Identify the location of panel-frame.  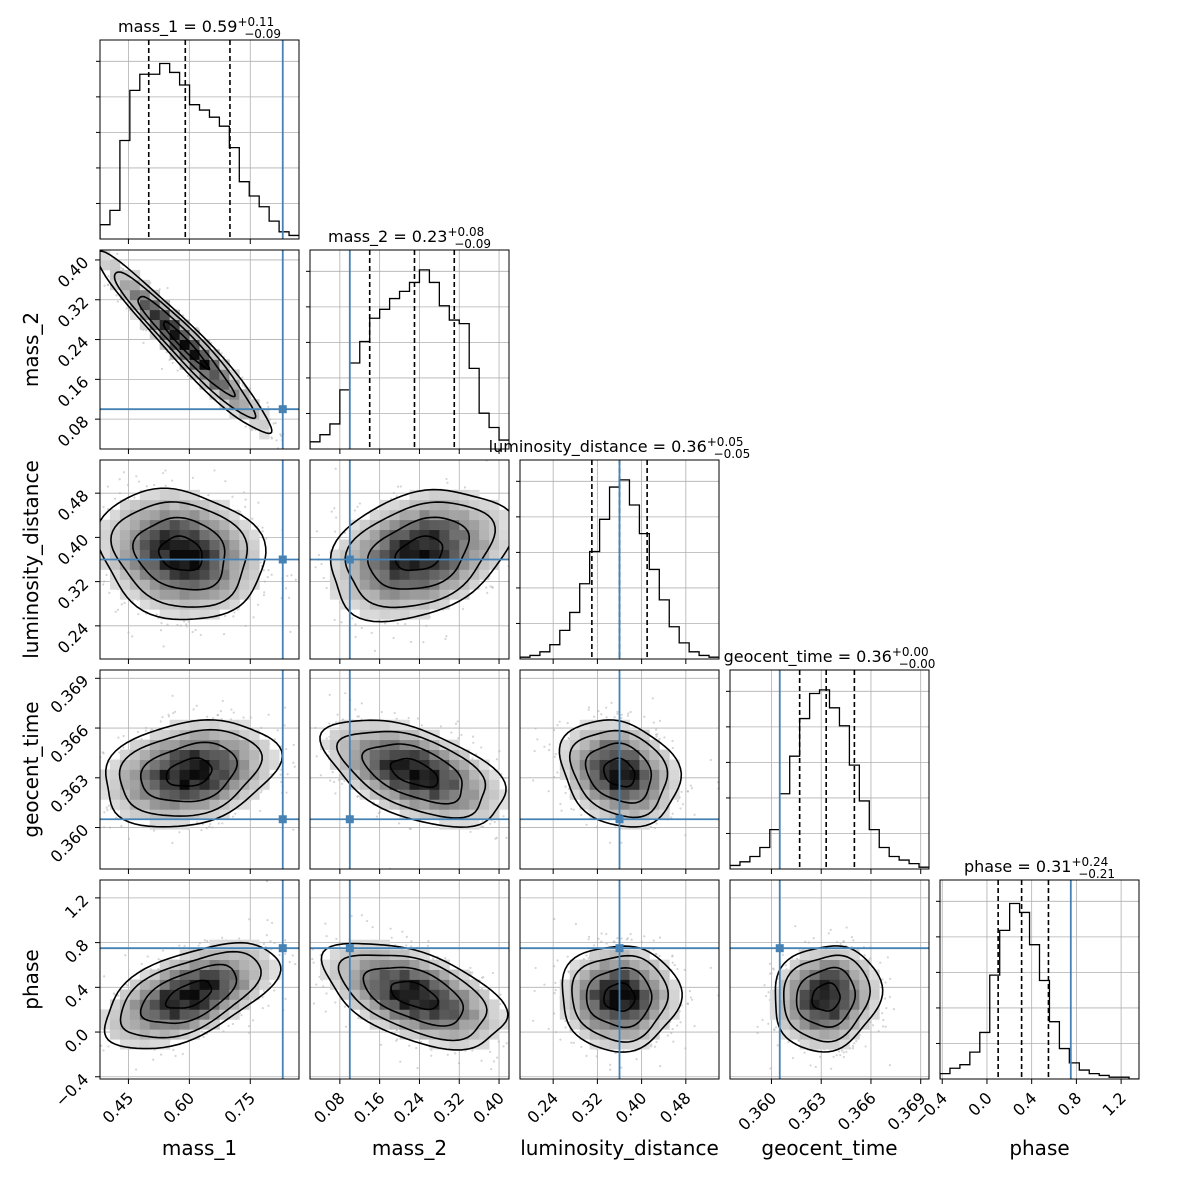
(199, 559).